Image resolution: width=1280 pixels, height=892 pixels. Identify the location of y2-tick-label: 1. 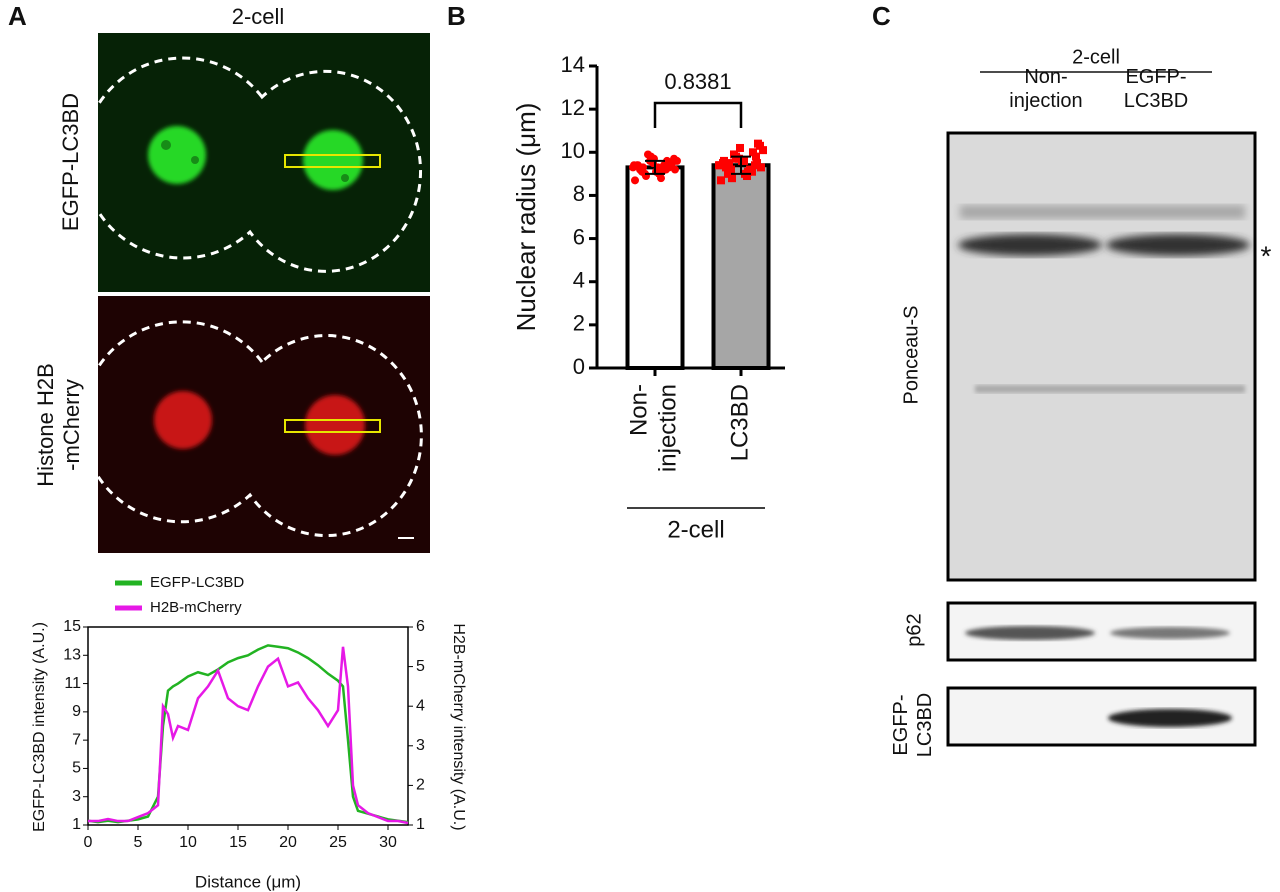
(420, 824).